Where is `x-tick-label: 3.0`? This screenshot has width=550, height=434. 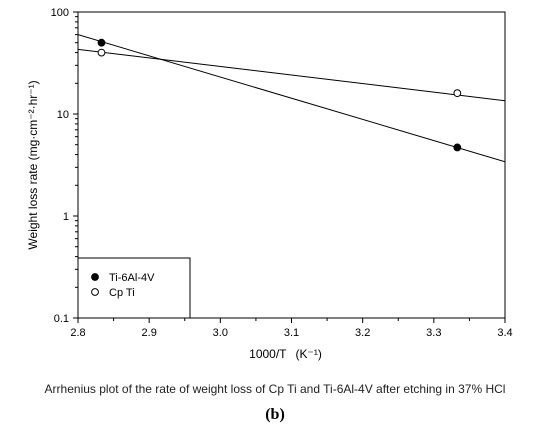 x-tick-label: 3.0 is located at coordinates (220, 333).